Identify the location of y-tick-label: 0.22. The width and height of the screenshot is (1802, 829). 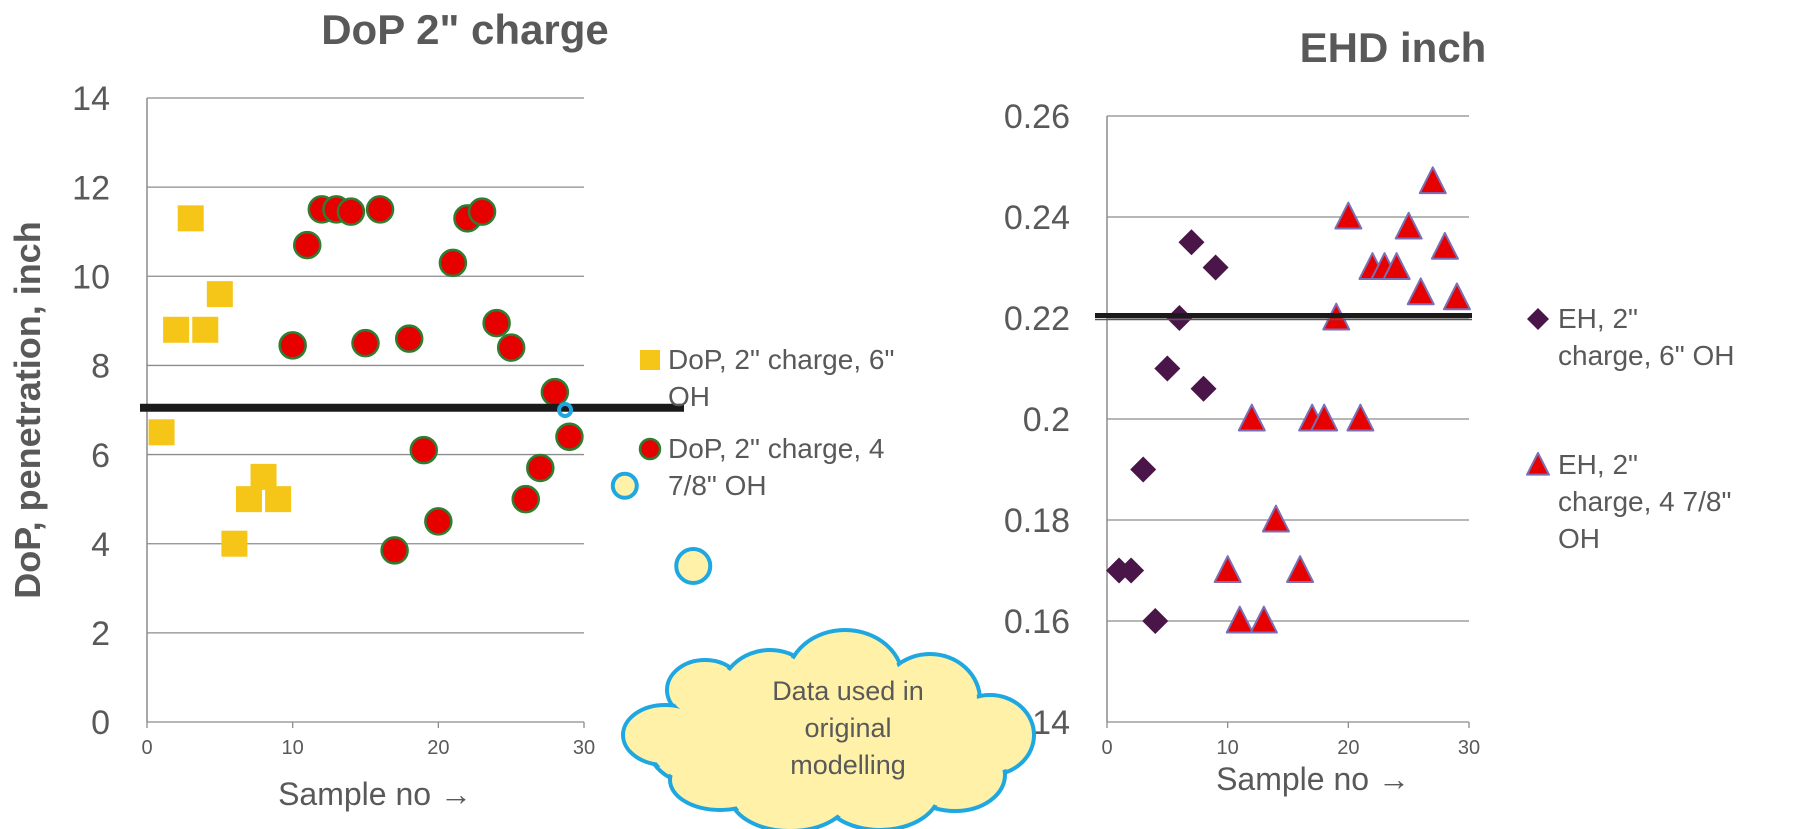
(1037, 319).